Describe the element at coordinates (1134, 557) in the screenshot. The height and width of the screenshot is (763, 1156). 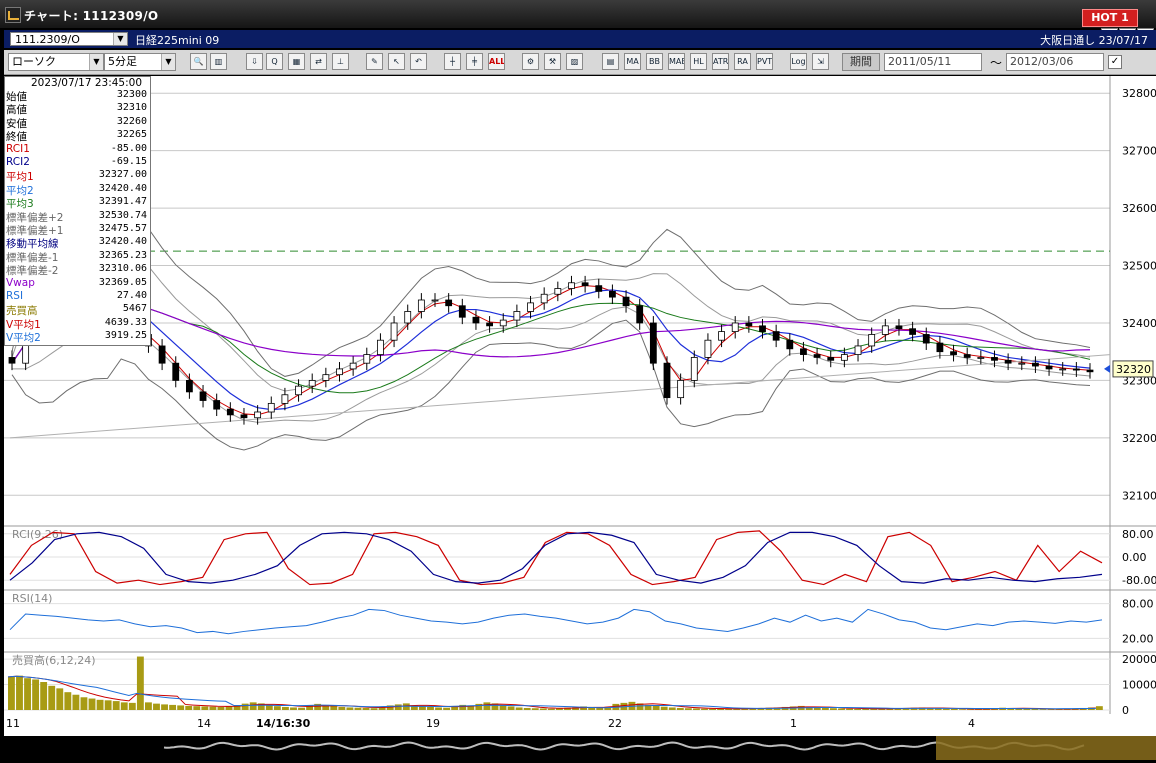
I see `rci-tick-label: 0.00` at that location.